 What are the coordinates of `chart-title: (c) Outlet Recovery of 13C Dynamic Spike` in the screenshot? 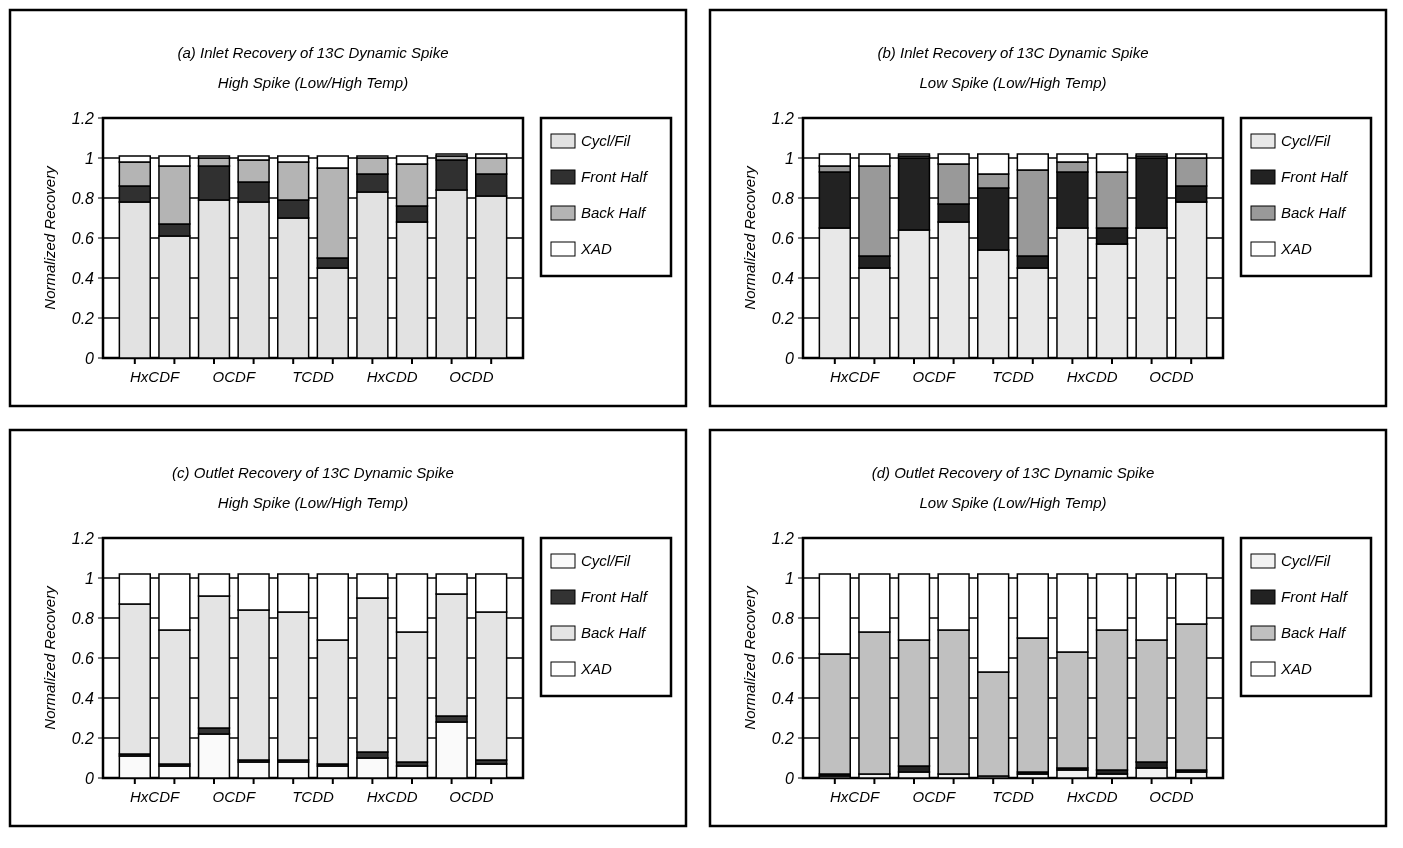 It's located at (313, 472).